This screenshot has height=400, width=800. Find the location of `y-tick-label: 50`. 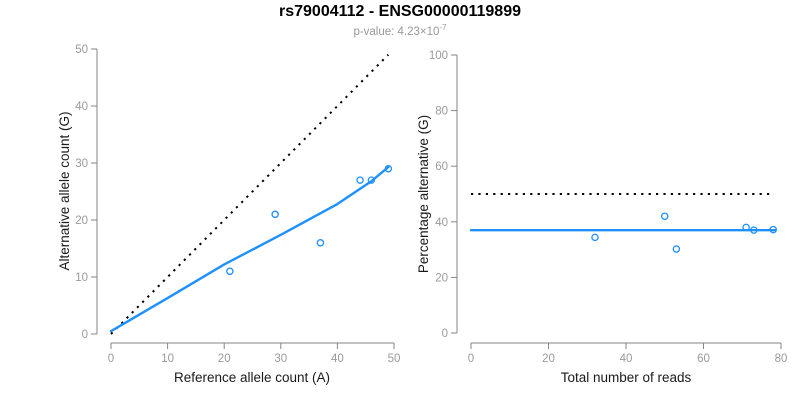

y-tick-label: 50 is located at coordinates (81, 50).